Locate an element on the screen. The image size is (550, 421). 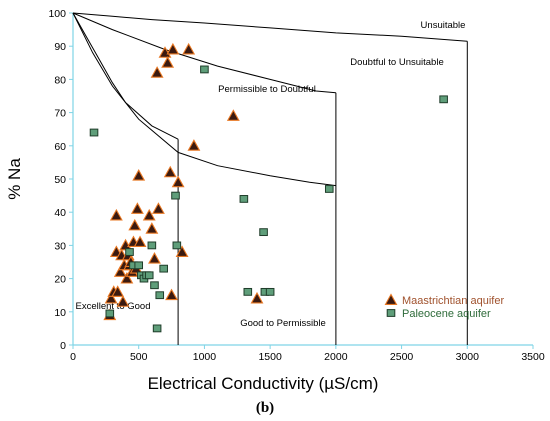
x-axis-title: Electrical Conductivity (µS/cm) is located at coordinates (263, 383).